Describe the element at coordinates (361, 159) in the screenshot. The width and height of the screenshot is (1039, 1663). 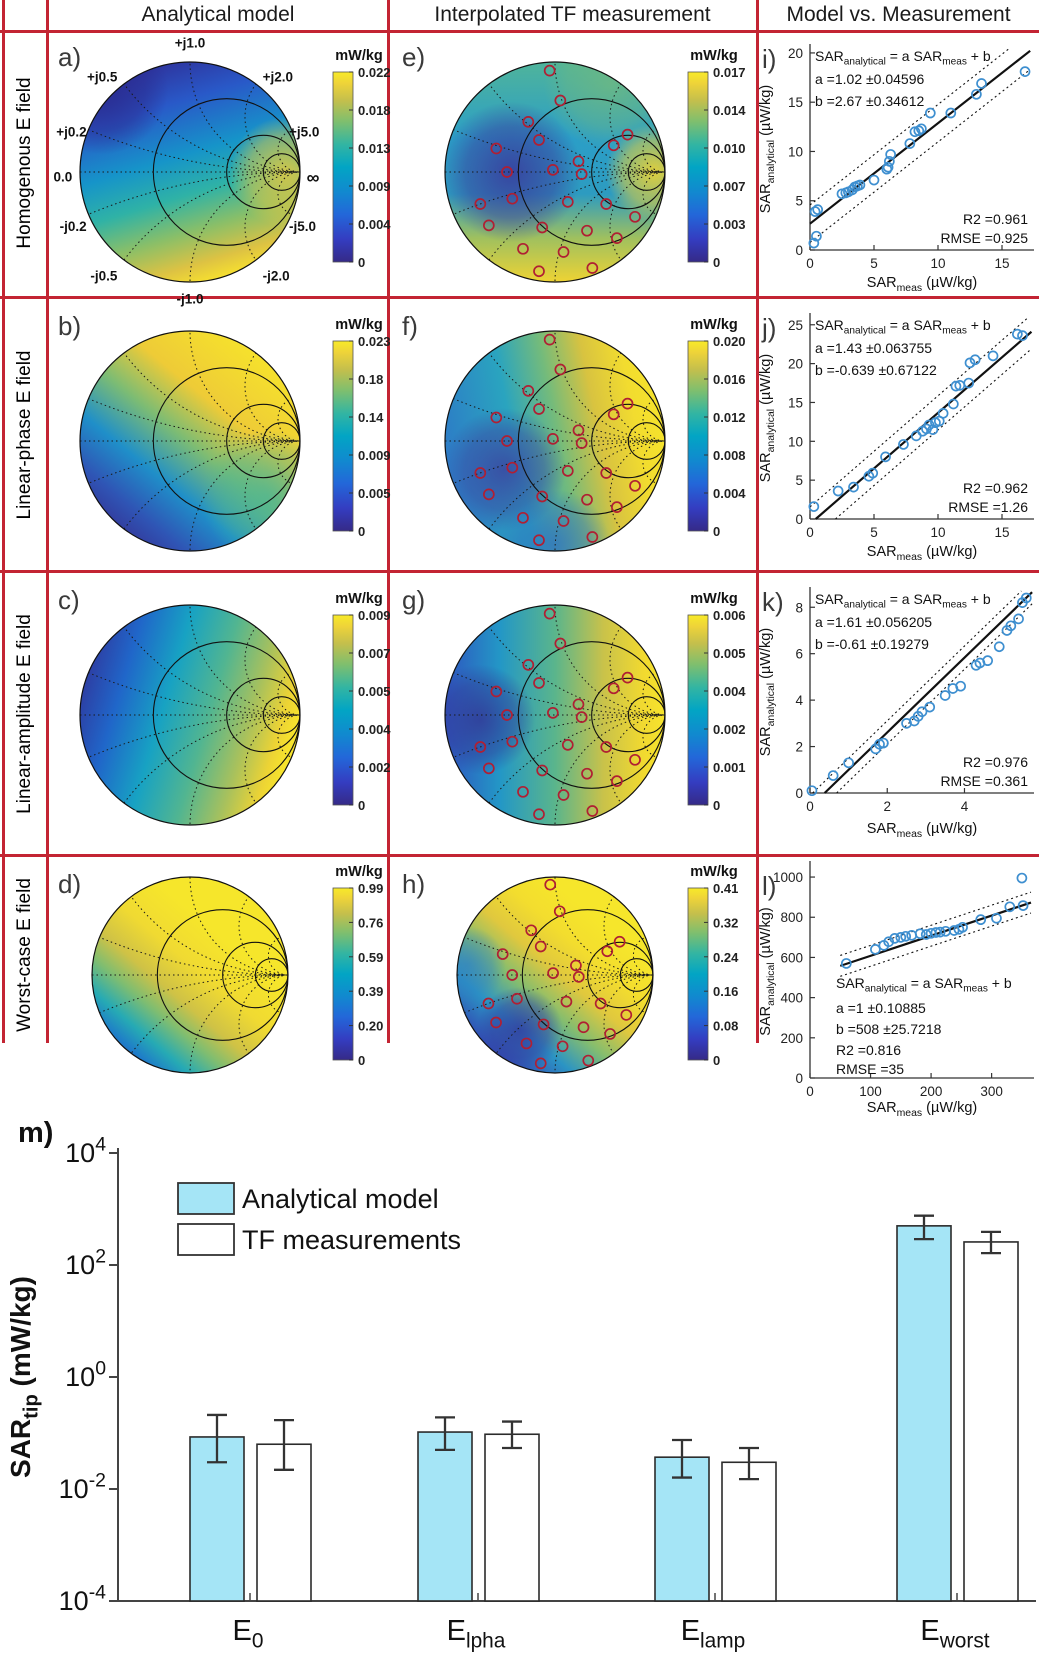
I see `colorbar-a: mW/kg0.022 0.018 0.013 0.009 0.004 0` at that location.